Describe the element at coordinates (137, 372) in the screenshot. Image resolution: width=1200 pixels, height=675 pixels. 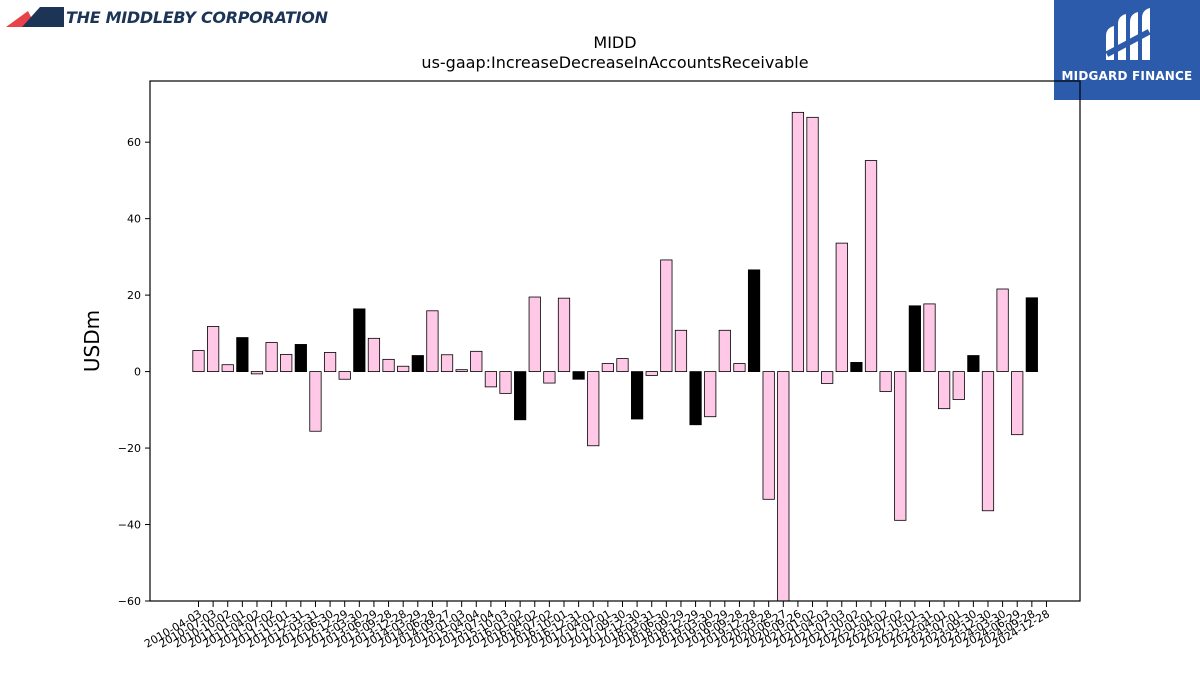
I see `y-tick-label: 0` at that location.